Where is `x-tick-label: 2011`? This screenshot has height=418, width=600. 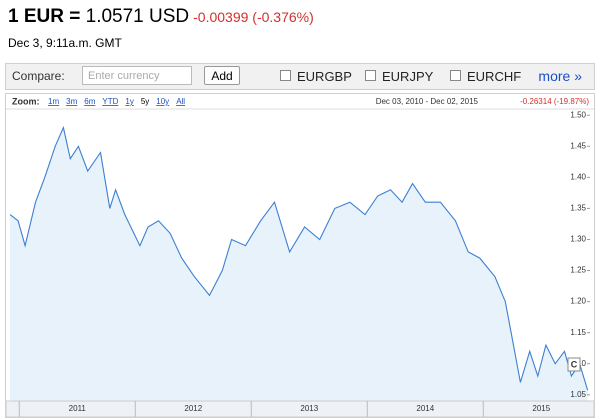 x-tick-label: 2011 is located at coordinates (78, 408).